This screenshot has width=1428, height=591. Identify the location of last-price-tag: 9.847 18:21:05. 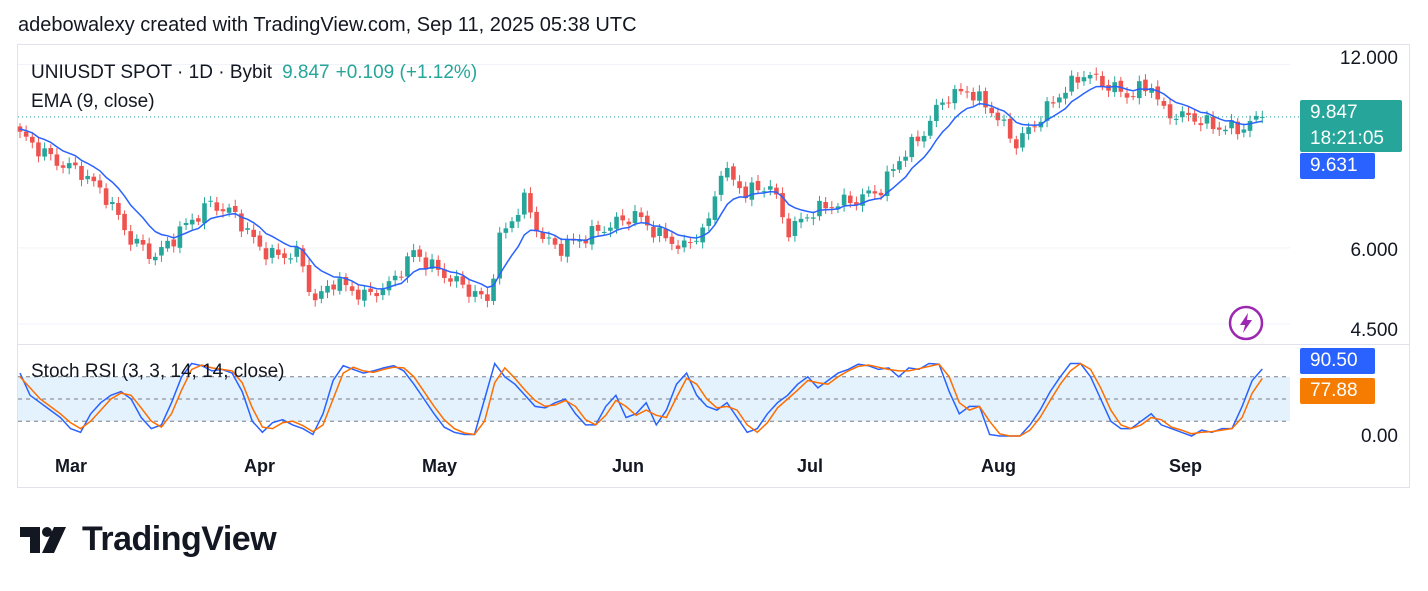
(1351, 126).